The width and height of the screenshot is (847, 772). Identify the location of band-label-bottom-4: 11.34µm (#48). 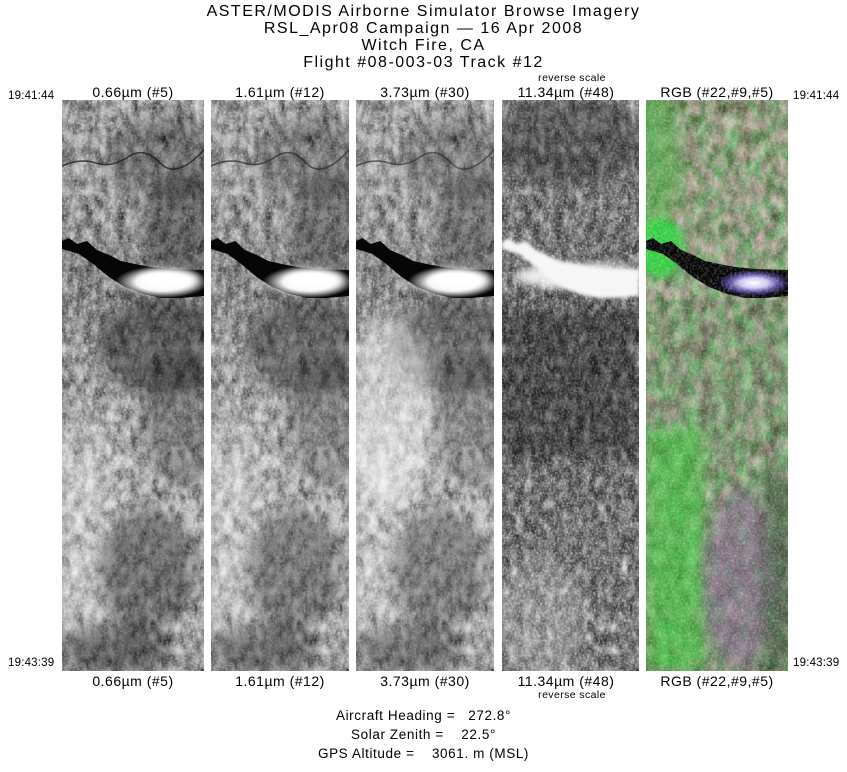
(566, 681).